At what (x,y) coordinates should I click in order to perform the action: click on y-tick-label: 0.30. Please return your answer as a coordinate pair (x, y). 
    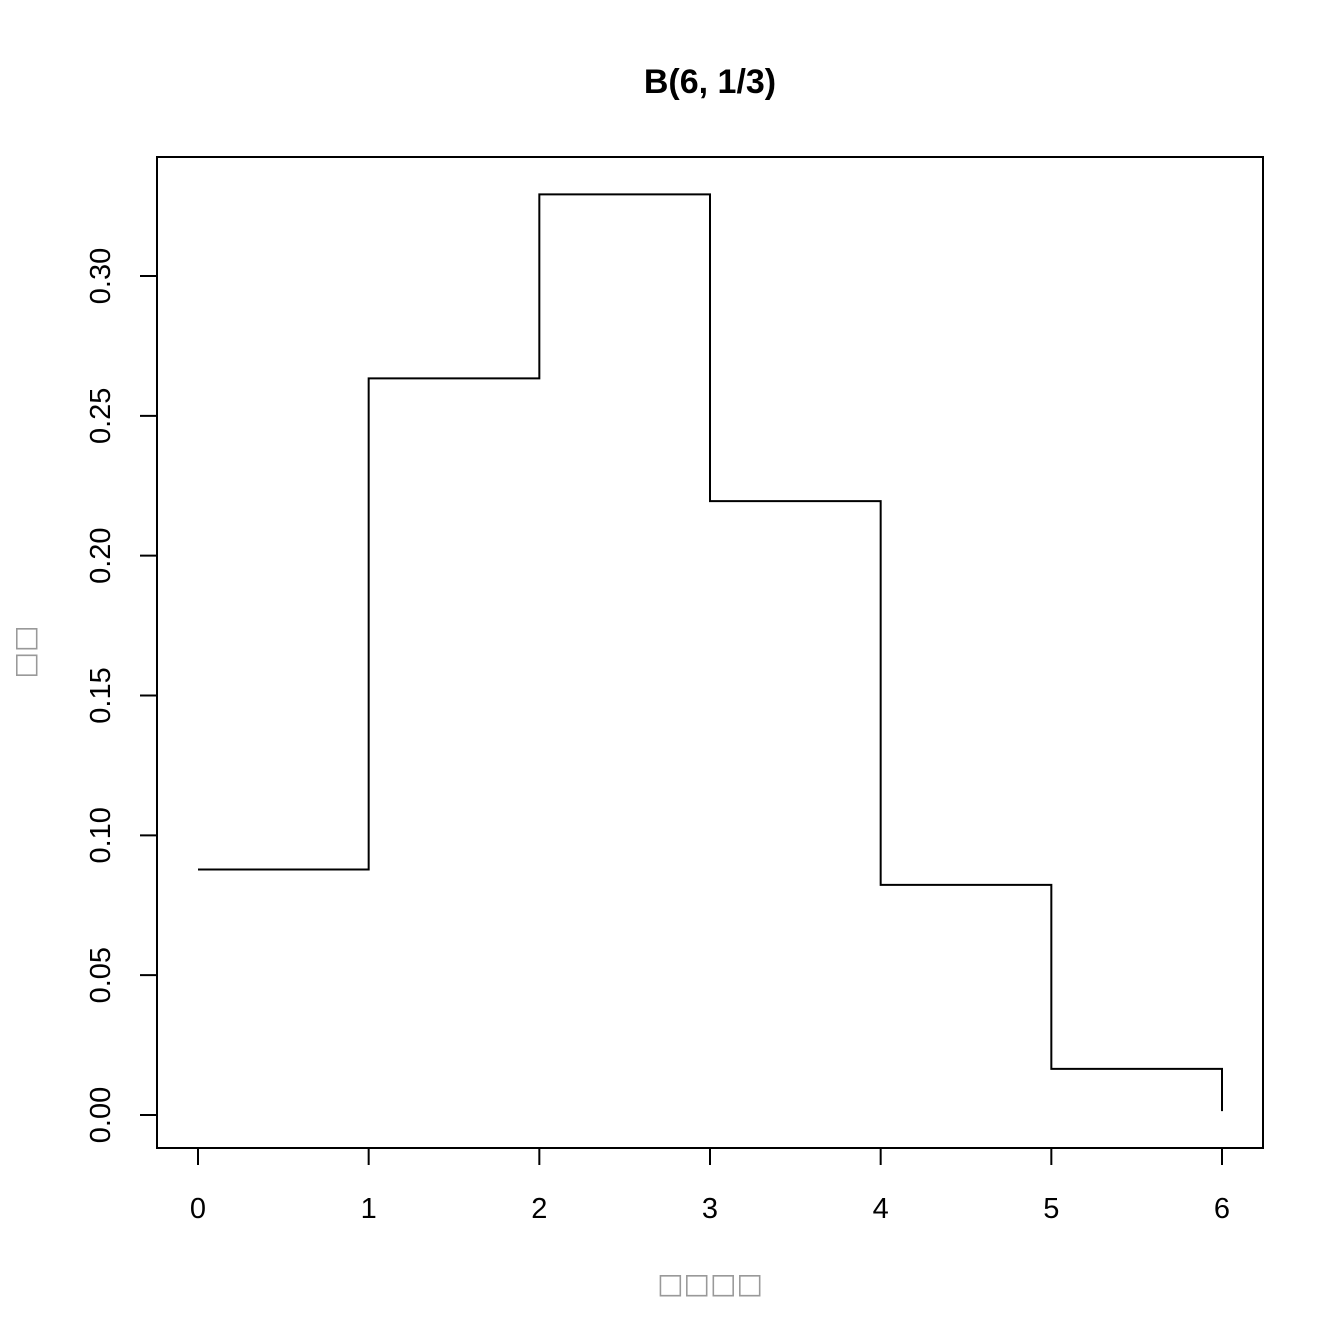
    Looking at the image, I should click on (101, 276).